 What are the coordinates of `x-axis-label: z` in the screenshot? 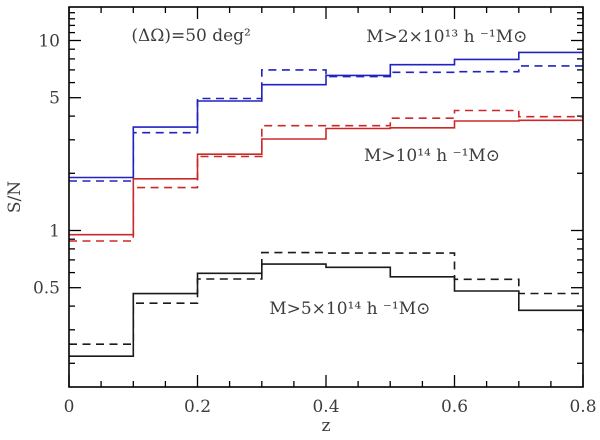 It's located at (326, 426).